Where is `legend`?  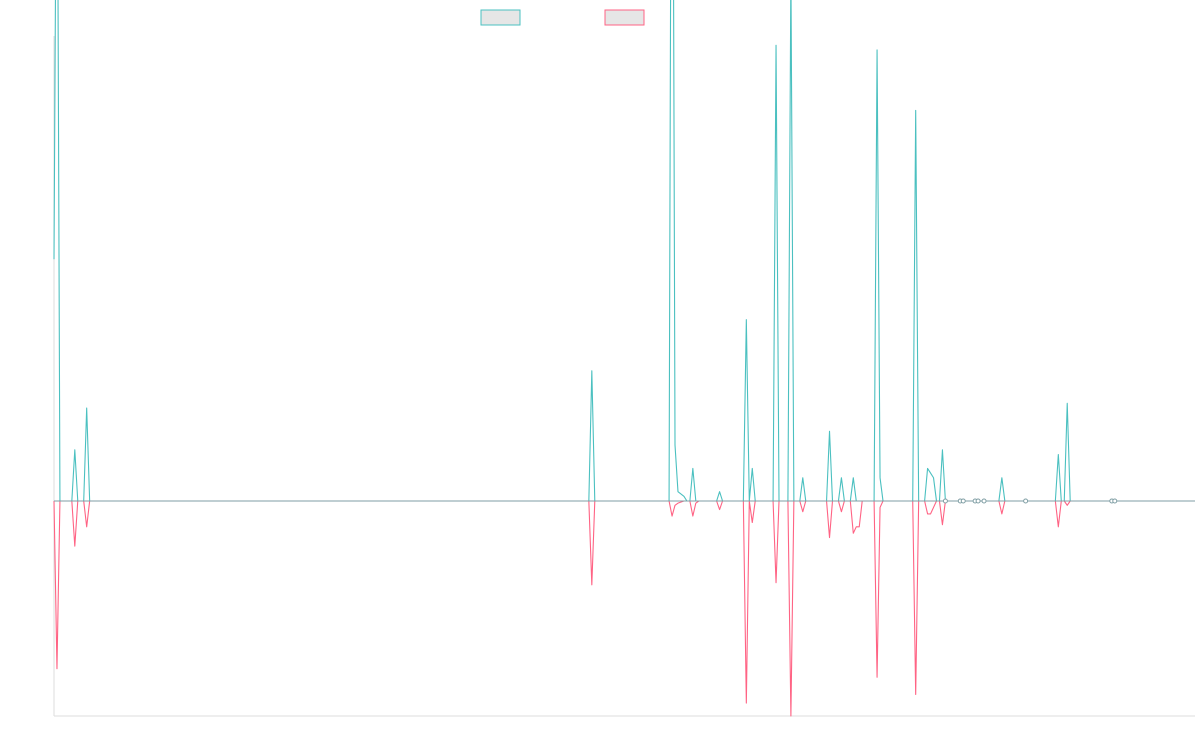
legend is located at coordinates (562, 17).